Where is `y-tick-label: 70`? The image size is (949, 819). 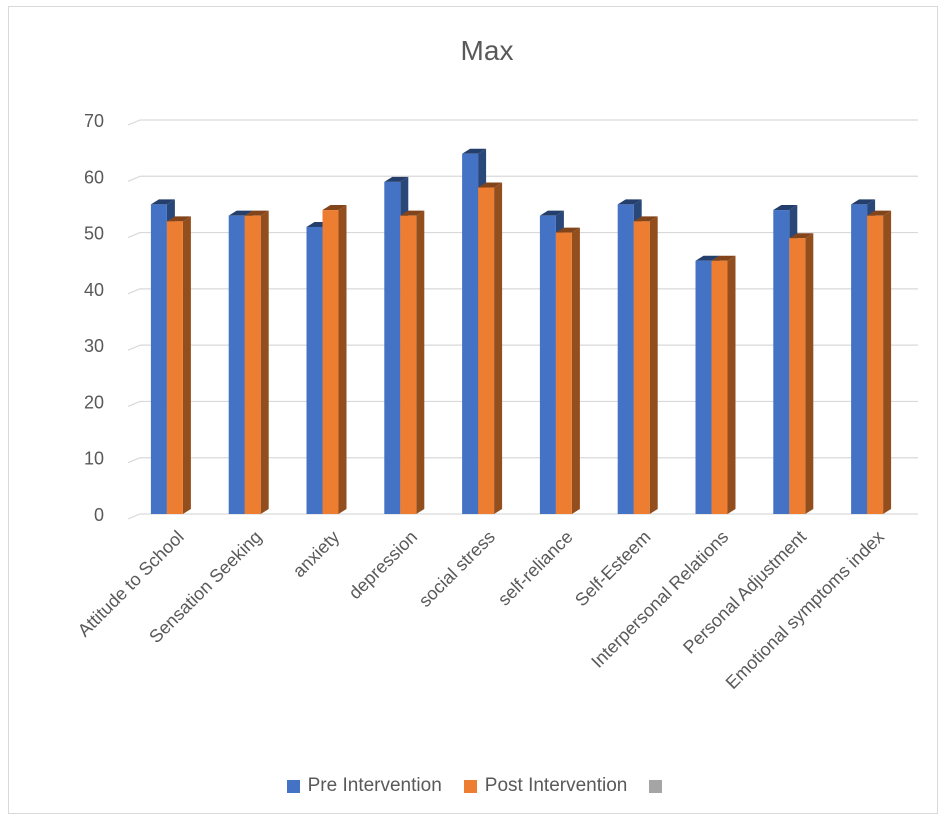 y-tick-label: 70 is located at coordinates (94, 121).